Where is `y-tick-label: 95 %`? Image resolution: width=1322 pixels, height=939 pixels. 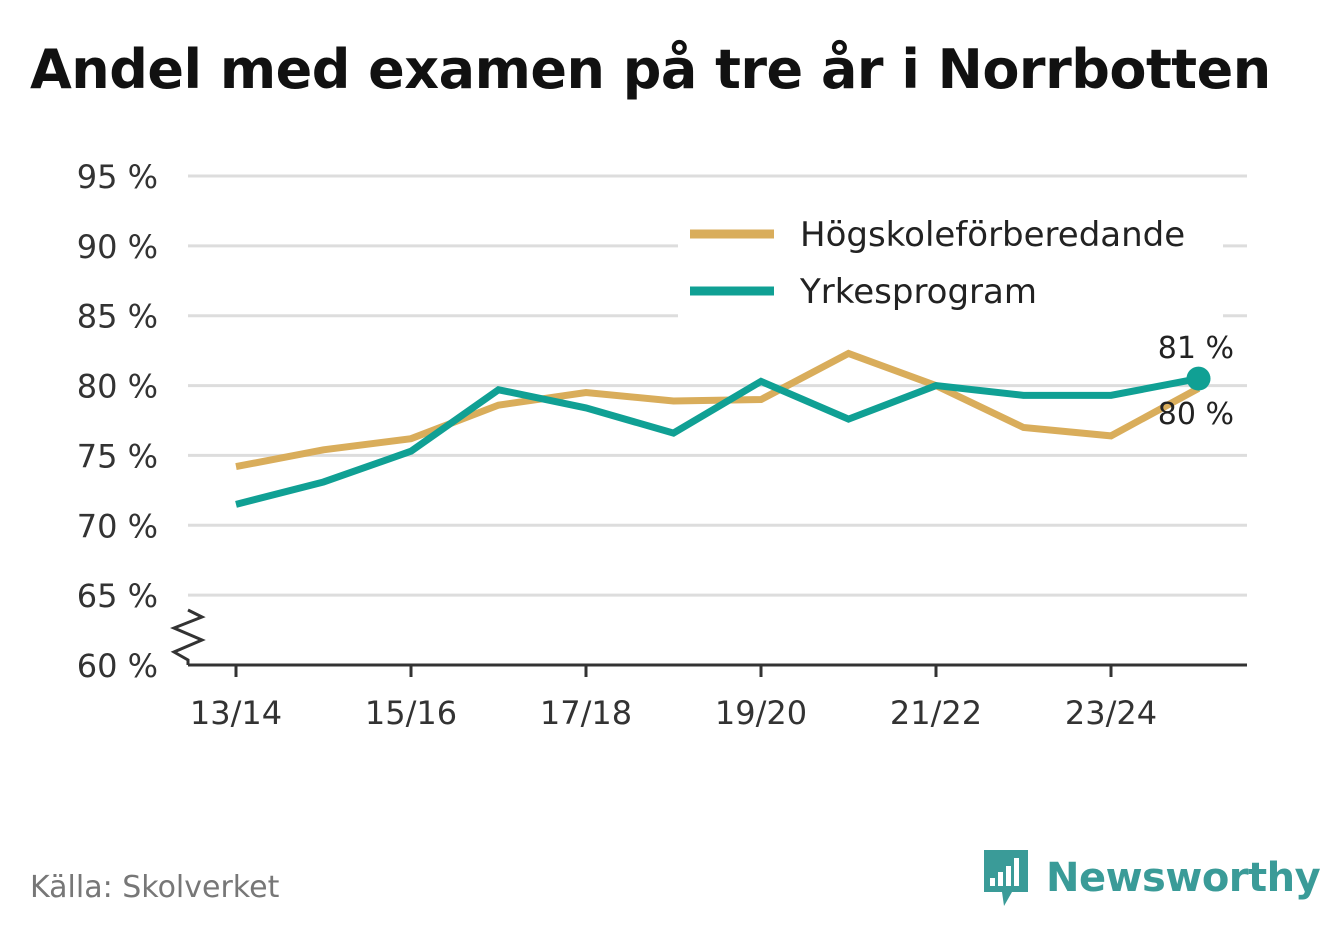
y-tick-label: 95 % is located at coordinates (117, 177).